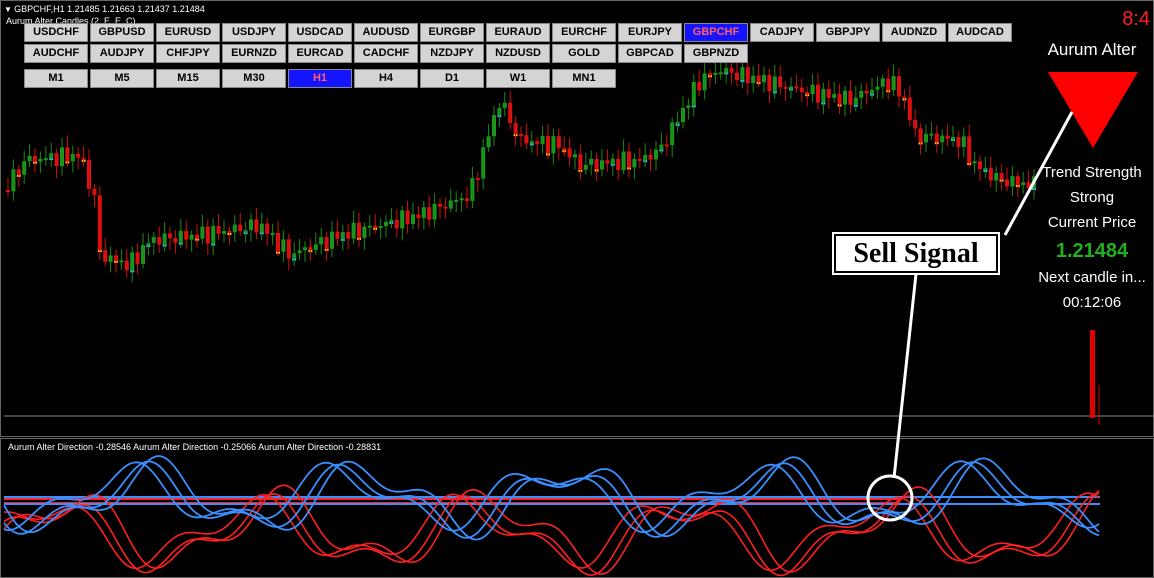 Image resolution: width=1154 pixels, height=578 pixels. What do you see at coordinates (584, 78) in the screenshot?
I see `timeframe-button: MN1` at bounding box center [584, 78].